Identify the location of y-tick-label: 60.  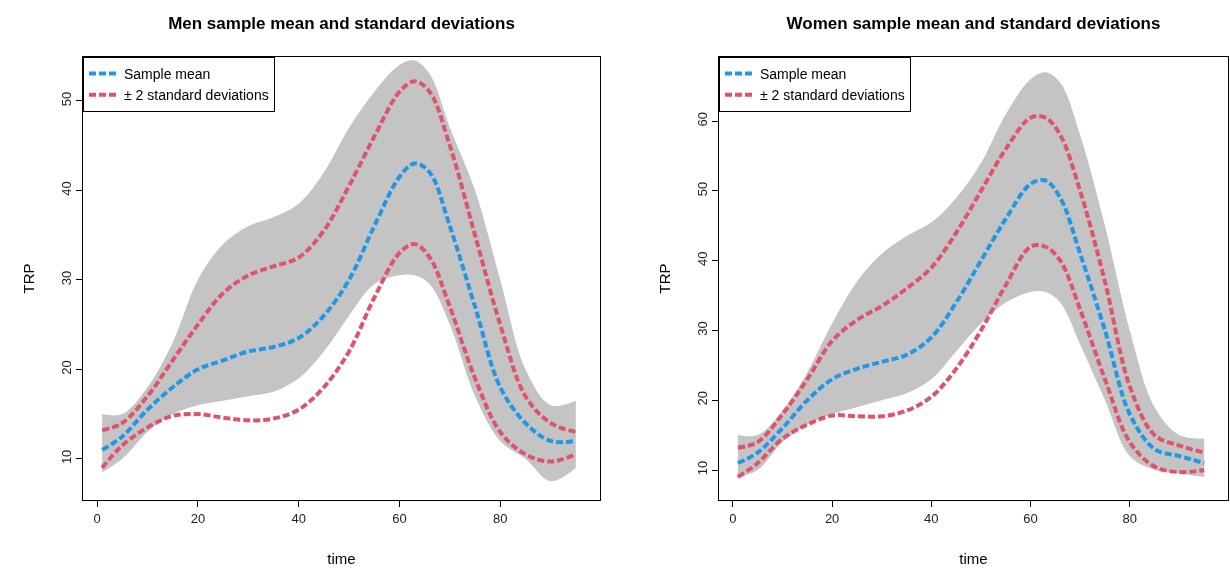
(702, 119).